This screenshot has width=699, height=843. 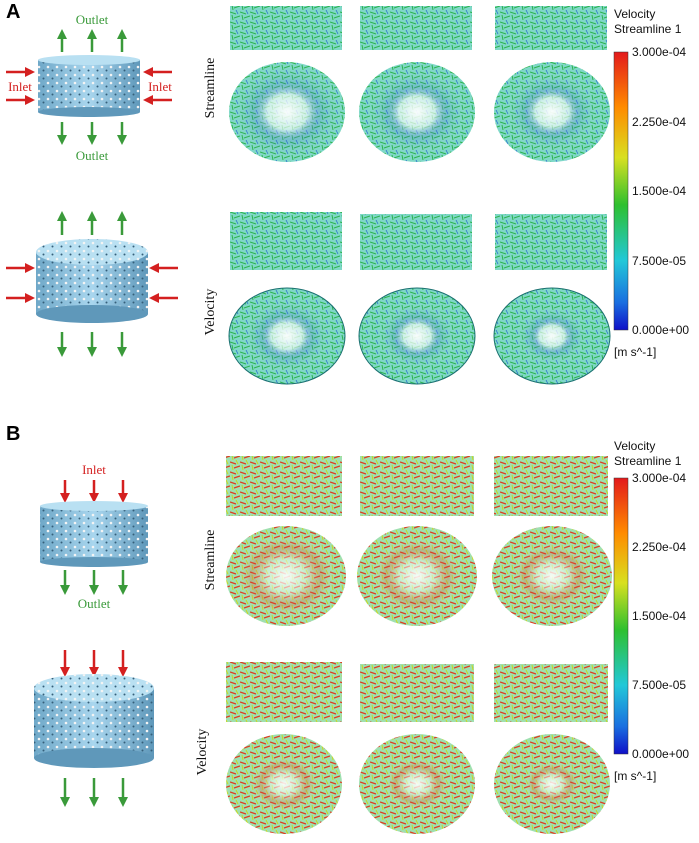 What do you see at coordinates (13, 12) in the screenshot?
I see `panel-label: A` at bounding box center [13, 12].